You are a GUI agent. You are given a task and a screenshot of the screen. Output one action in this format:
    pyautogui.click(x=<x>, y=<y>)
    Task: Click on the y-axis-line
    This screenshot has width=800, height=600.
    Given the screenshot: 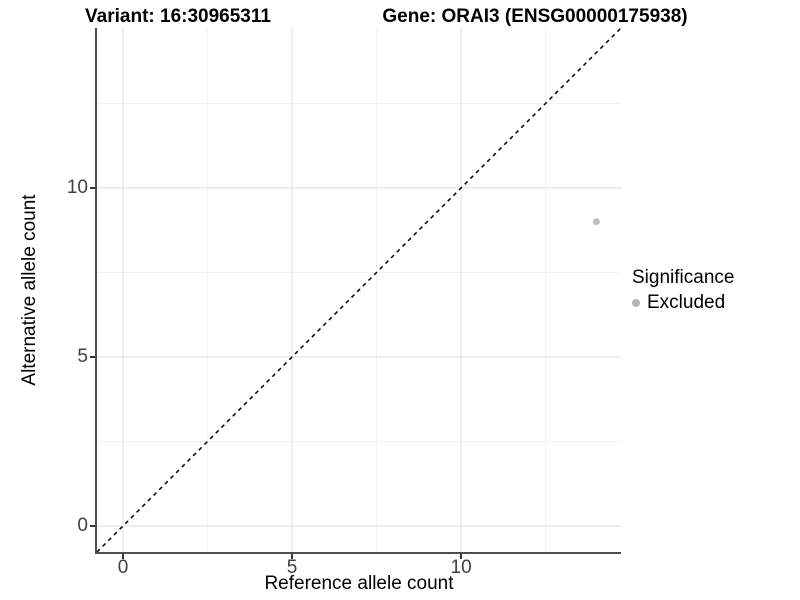 What is the action you would take?
    pyautogui.click(x=96, y=291)
    